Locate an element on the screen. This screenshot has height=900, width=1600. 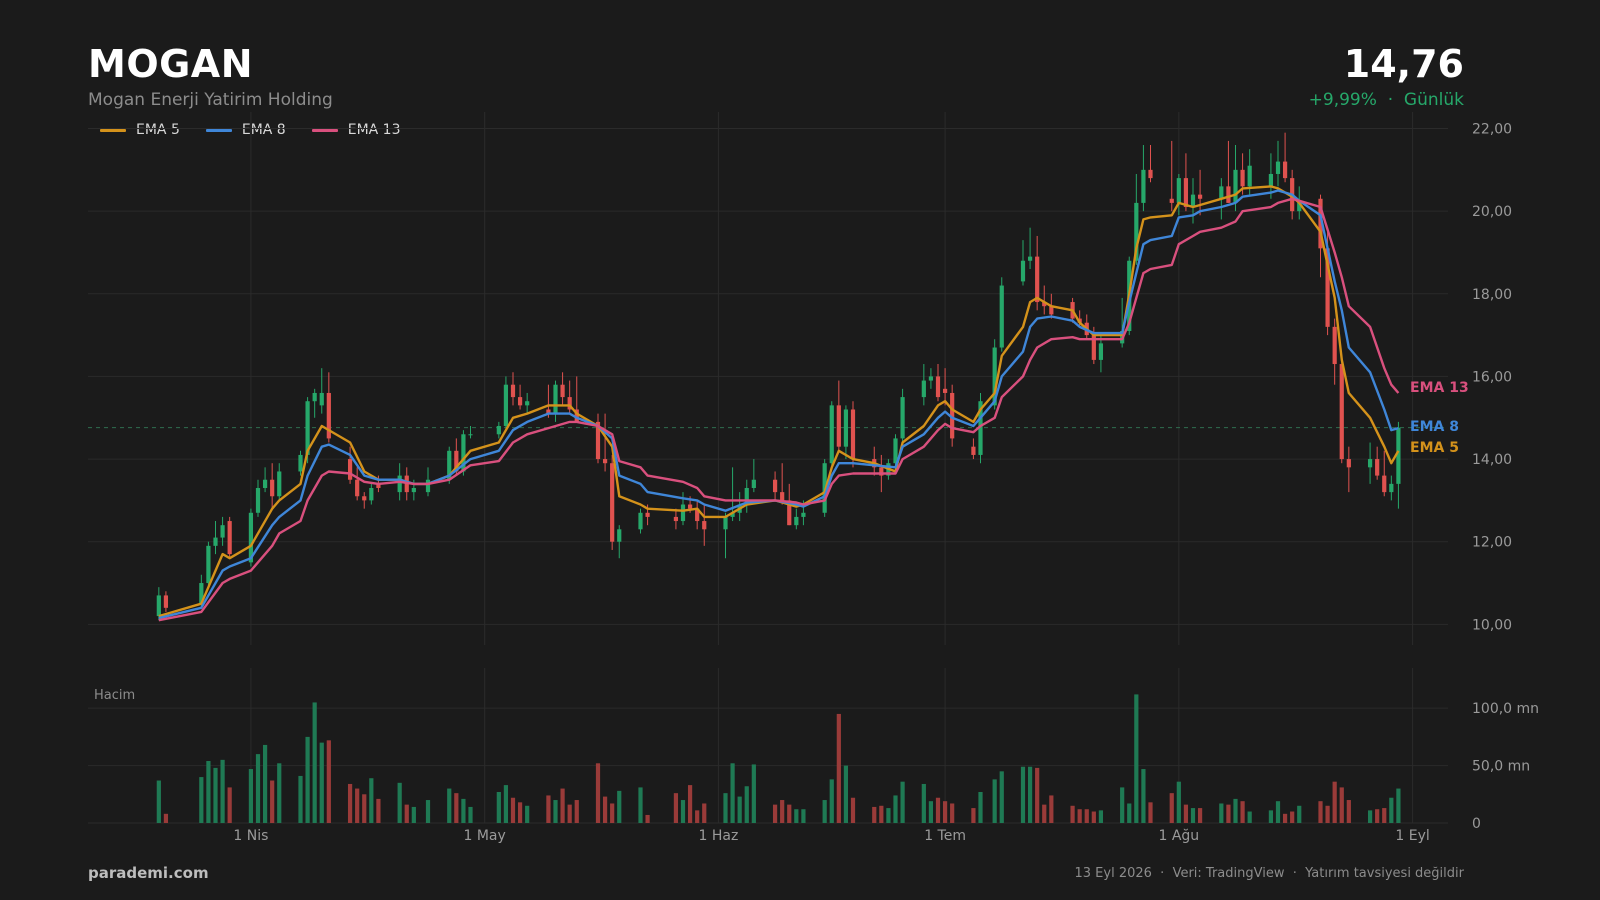
volume-tick-label: 0 is located at coordinates (1476, 824).